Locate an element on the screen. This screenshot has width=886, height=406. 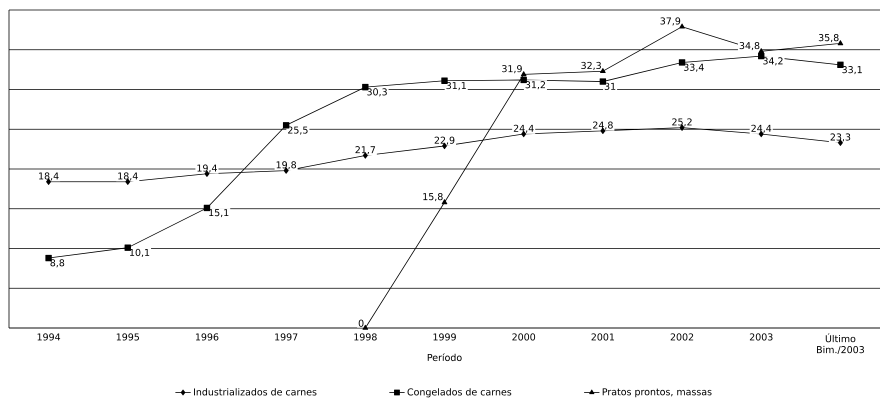
legend-label: Pratos prontos, massas is located at coordinates (657, 393).